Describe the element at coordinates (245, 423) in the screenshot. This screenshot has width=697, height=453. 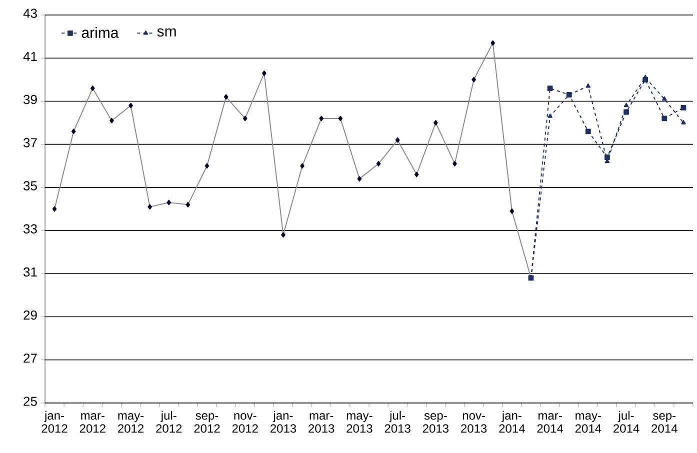
I see `x-tick-label: nov-2012` at that location.